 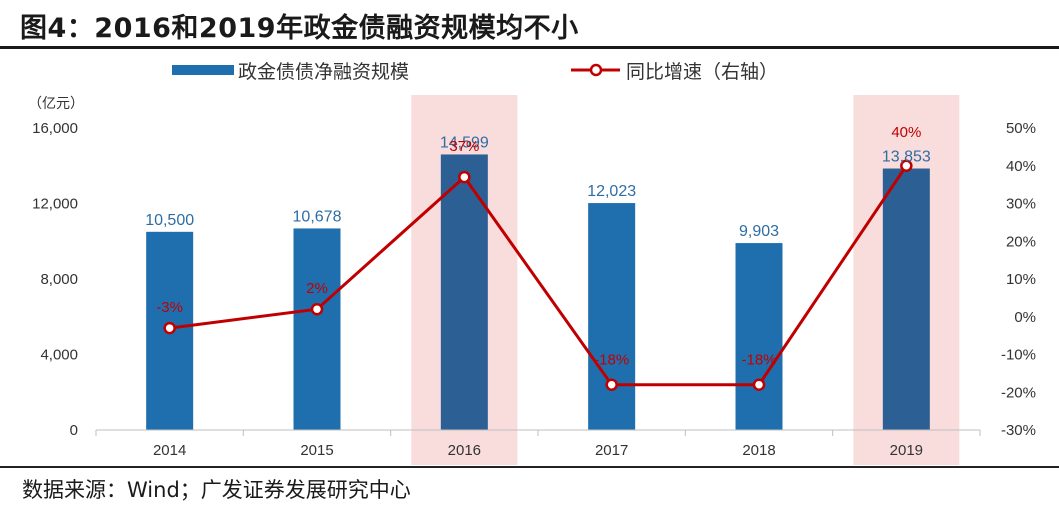 I want to click on right-tick-label: -10%, so click(x=1018, y=355).